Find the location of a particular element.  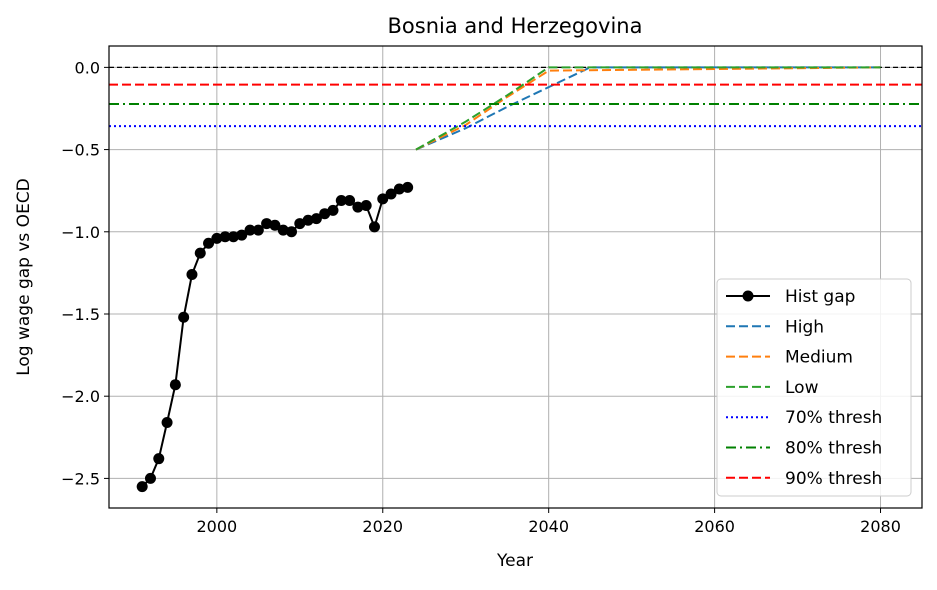

y-tick-label: −2.5 is located at coordinates (80, 478).